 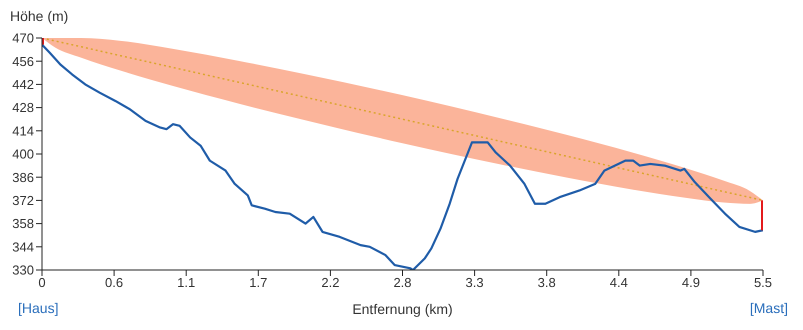 I want to click on x-tick-label: 0, so click(x=42, y=282).